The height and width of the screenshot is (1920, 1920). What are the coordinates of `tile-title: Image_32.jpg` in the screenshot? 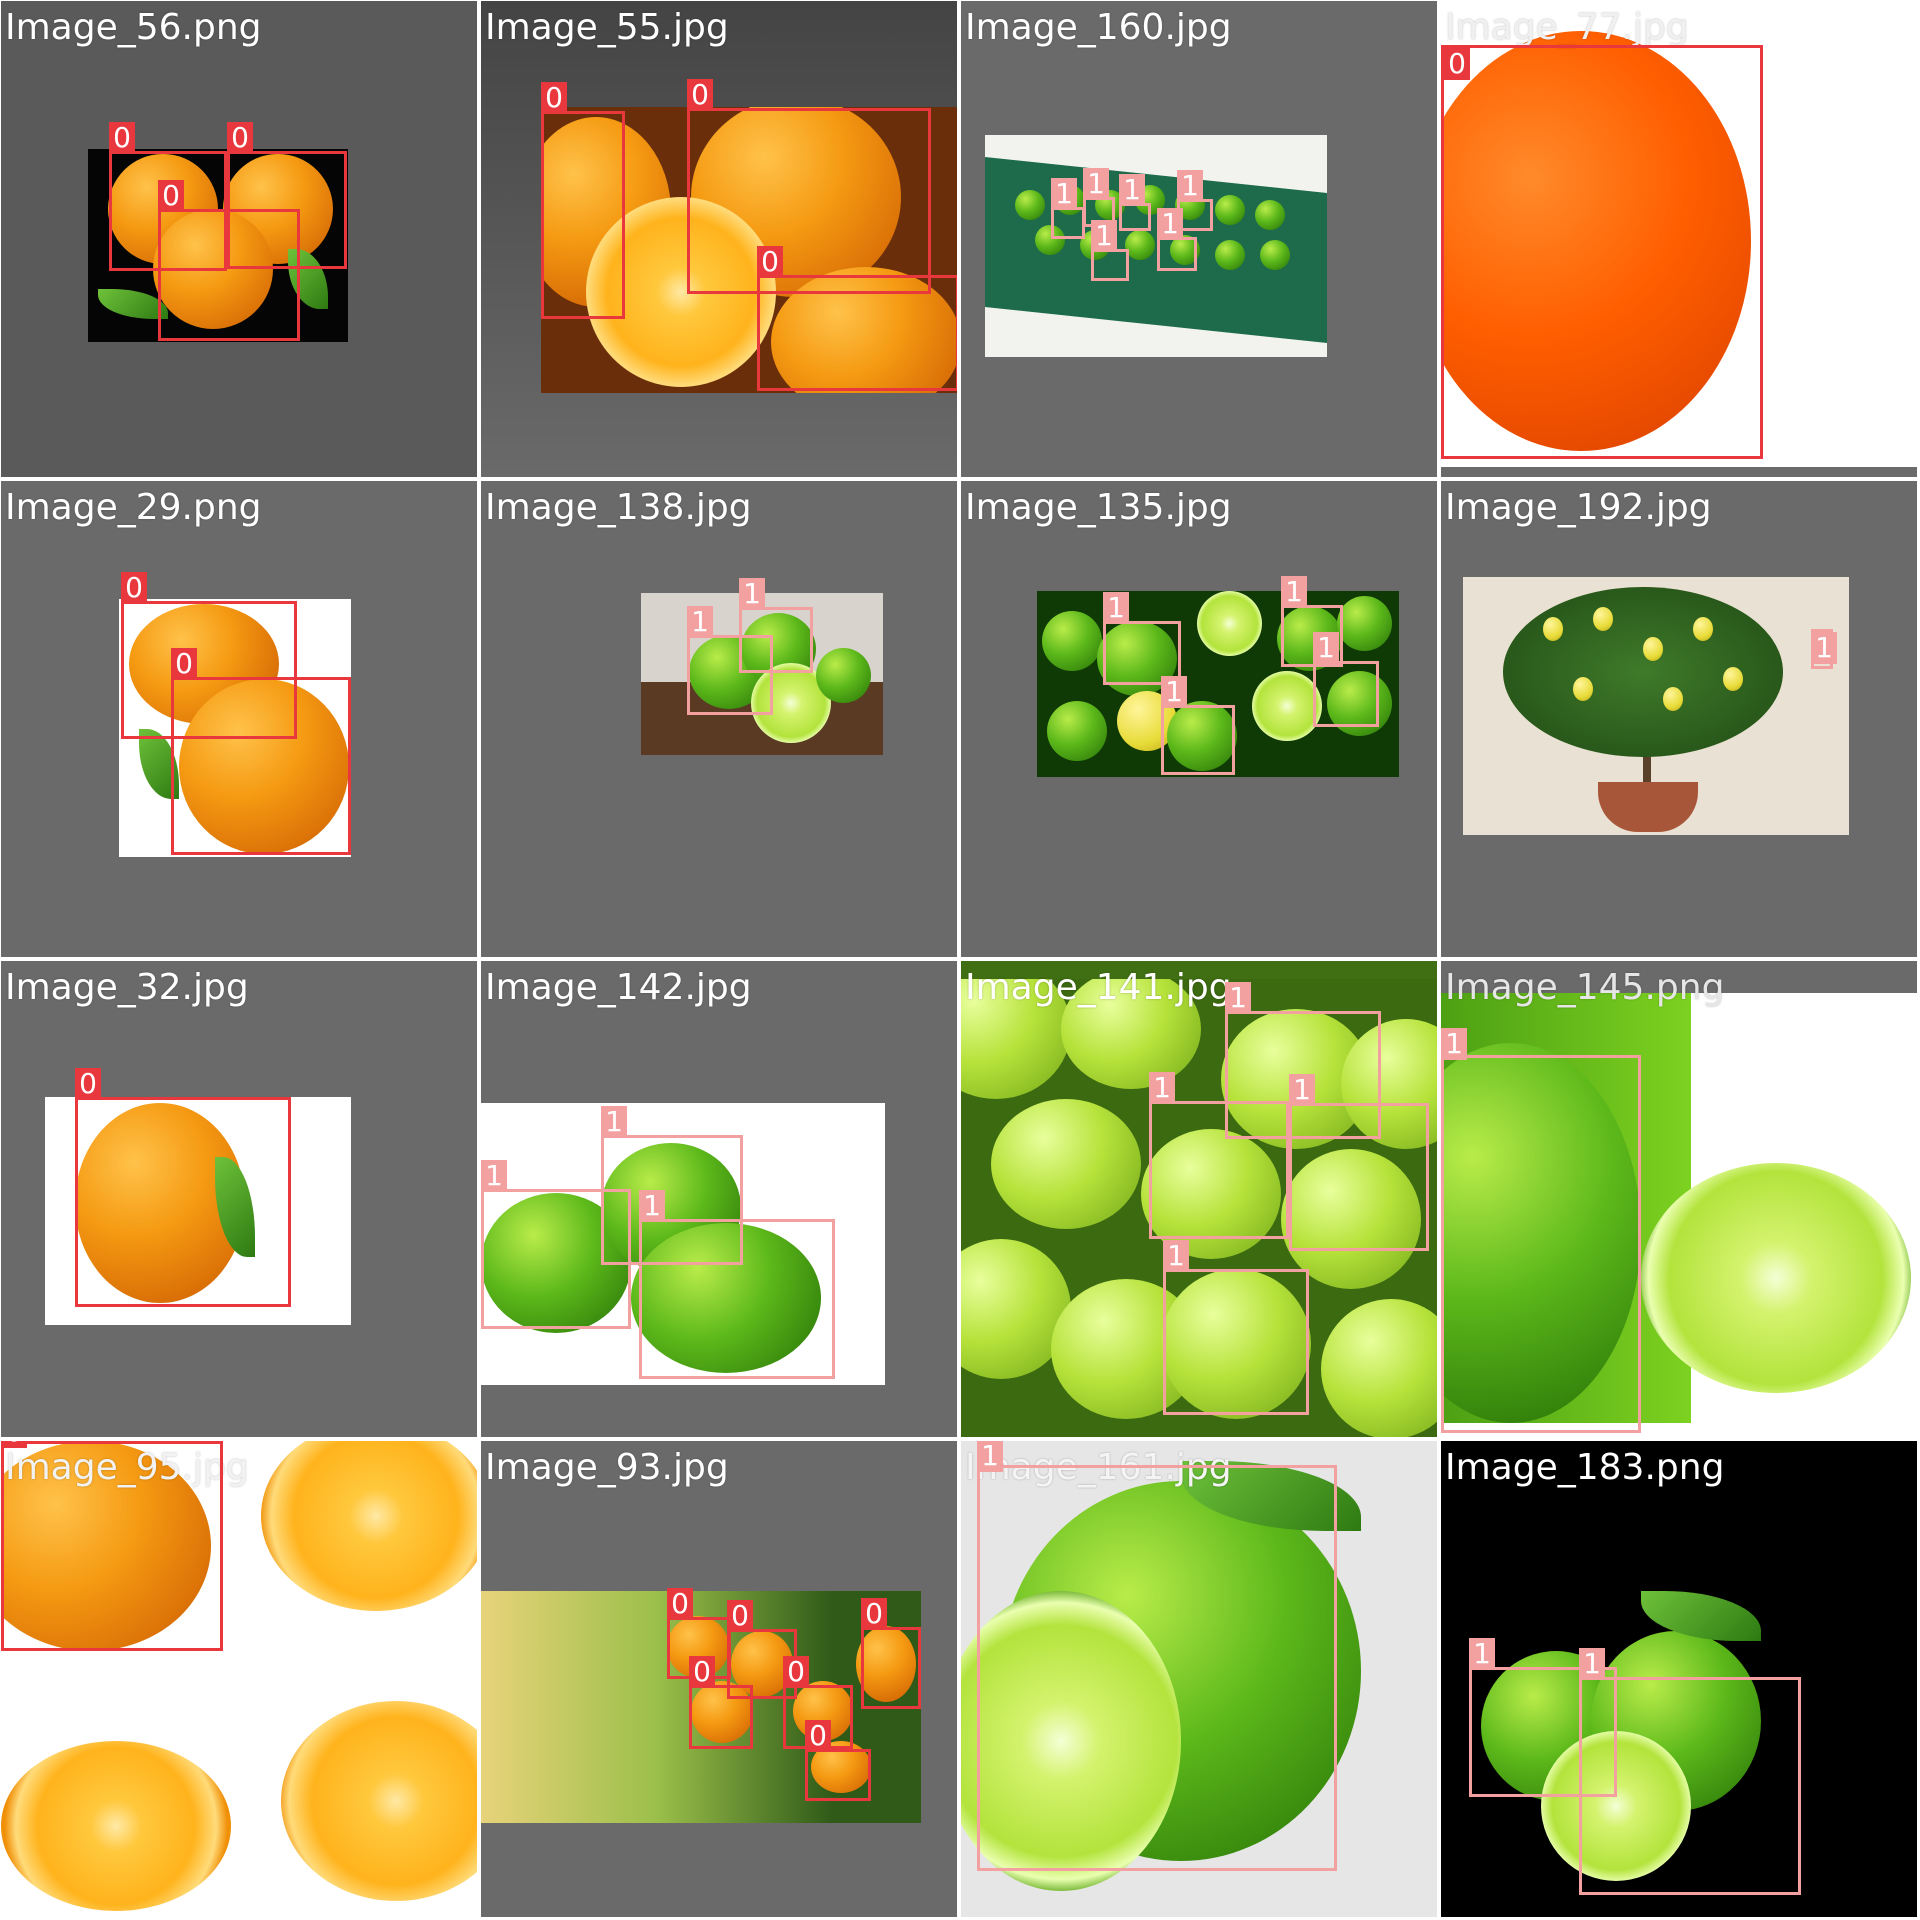 It's located at (127, 987).